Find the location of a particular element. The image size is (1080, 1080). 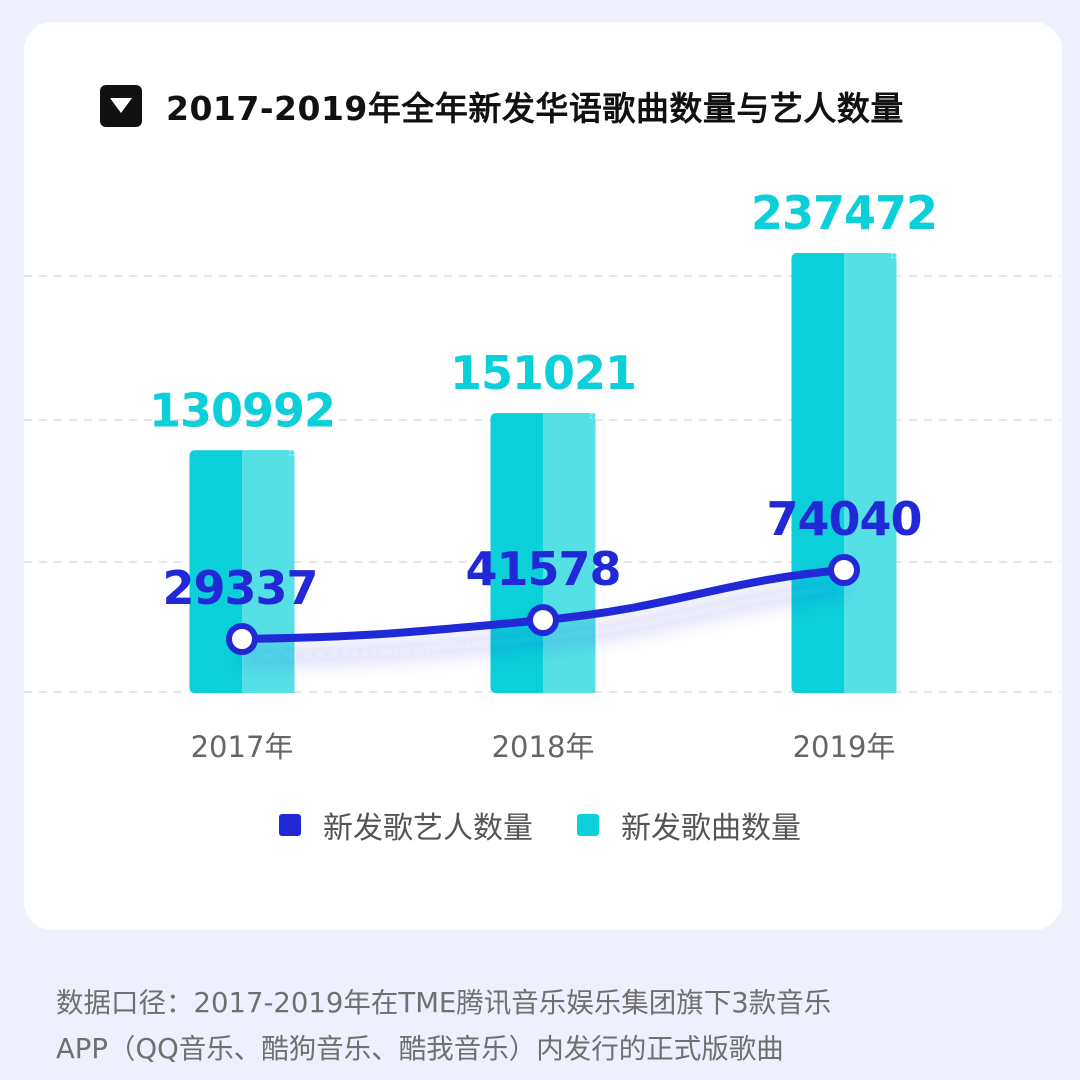

bar-2019年 is located at coordinates (844, 473).